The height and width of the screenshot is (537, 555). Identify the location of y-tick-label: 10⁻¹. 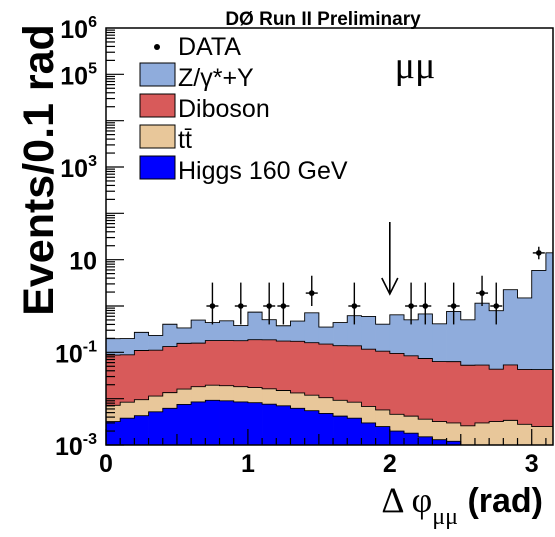
(76, 353).